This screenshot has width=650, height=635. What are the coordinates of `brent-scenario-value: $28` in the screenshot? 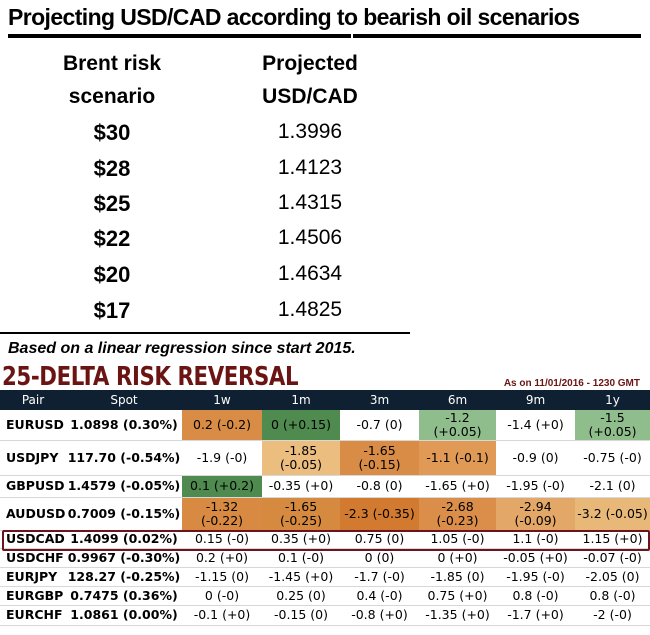 It's located at (112, 168).